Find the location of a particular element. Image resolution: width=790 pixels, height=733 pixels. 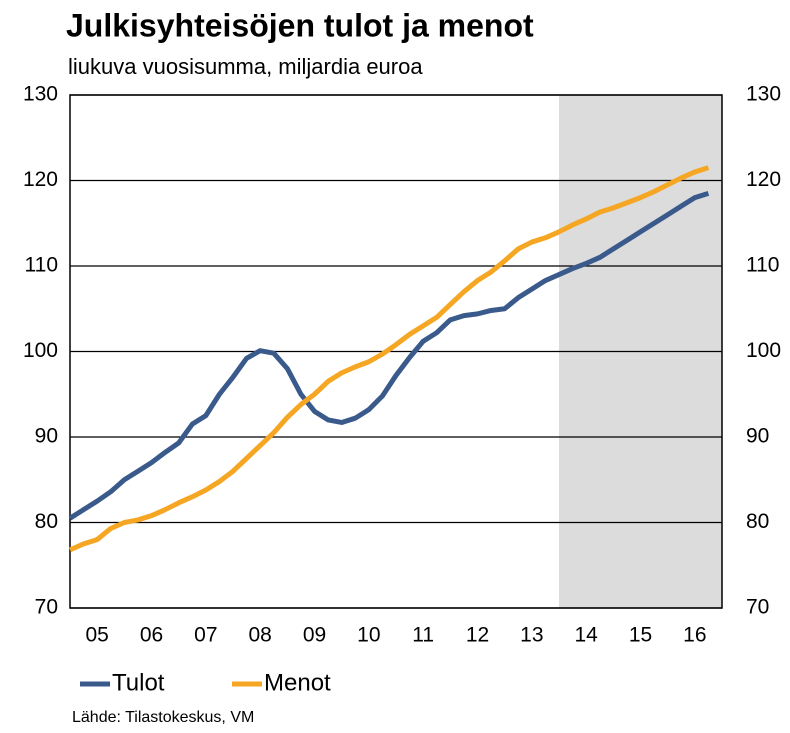

y-tick-label: 90 is located at coordinates (46, 436).